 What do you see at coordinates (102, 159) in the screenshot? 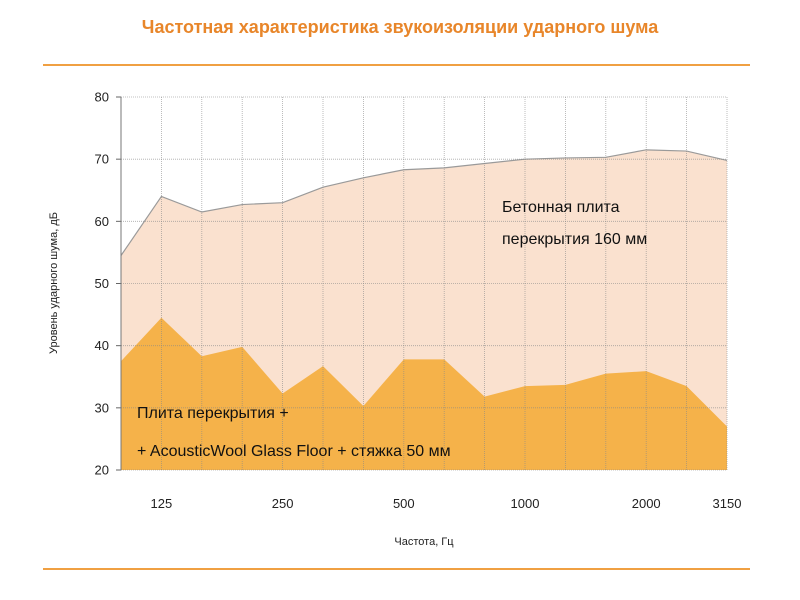
I see `y-tick-label-5: 70` at bounding box center [102, 159].